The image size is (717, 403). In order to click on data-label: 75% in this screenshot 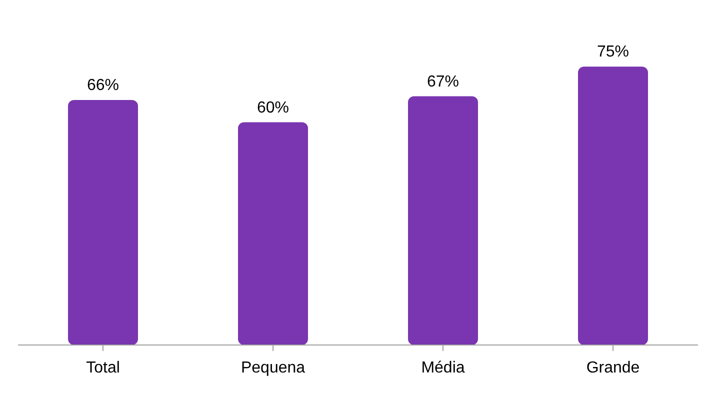, I will do `click(613, 52)`.